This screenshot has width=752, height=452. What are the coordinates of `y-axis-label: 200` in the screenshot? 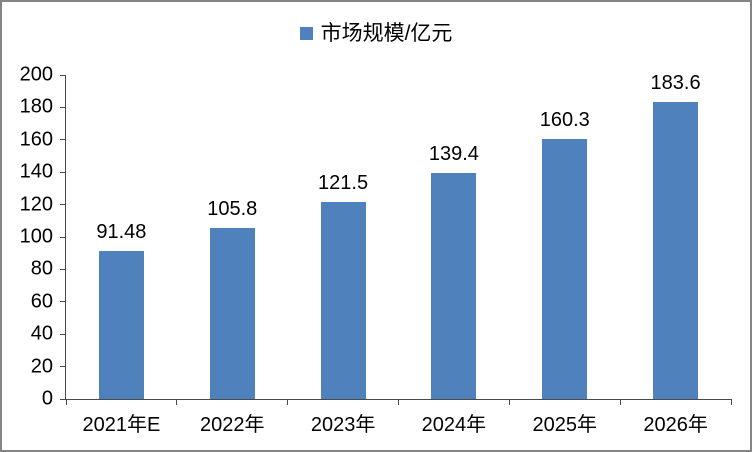 It's located at (36, 74).